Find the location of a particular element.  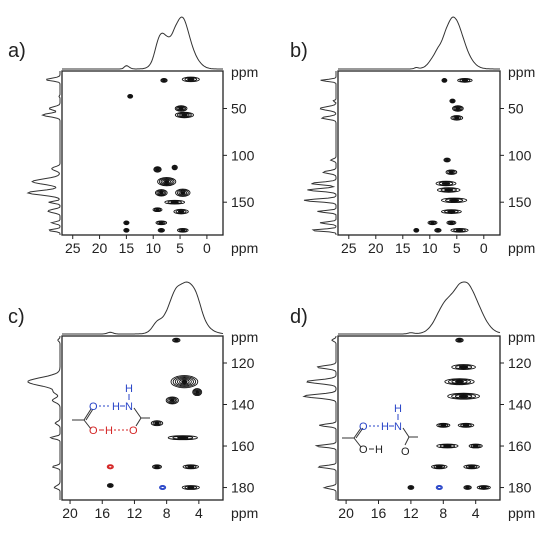

atom-n-top: N is located at coordinates (398, 427).